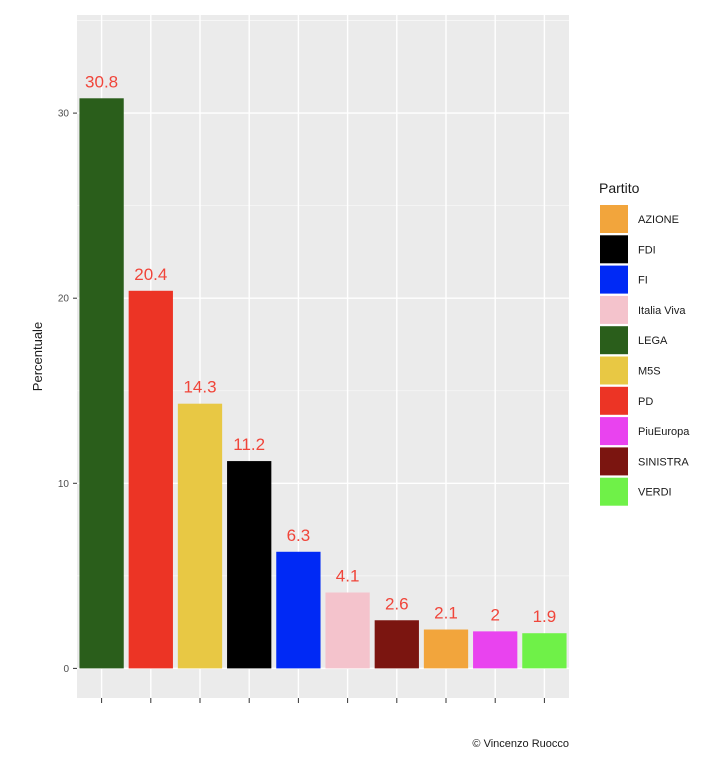  Describe the element at coordinates (663, 462) in the screenshot. I see `legend-label: SINISTRA` at that location.